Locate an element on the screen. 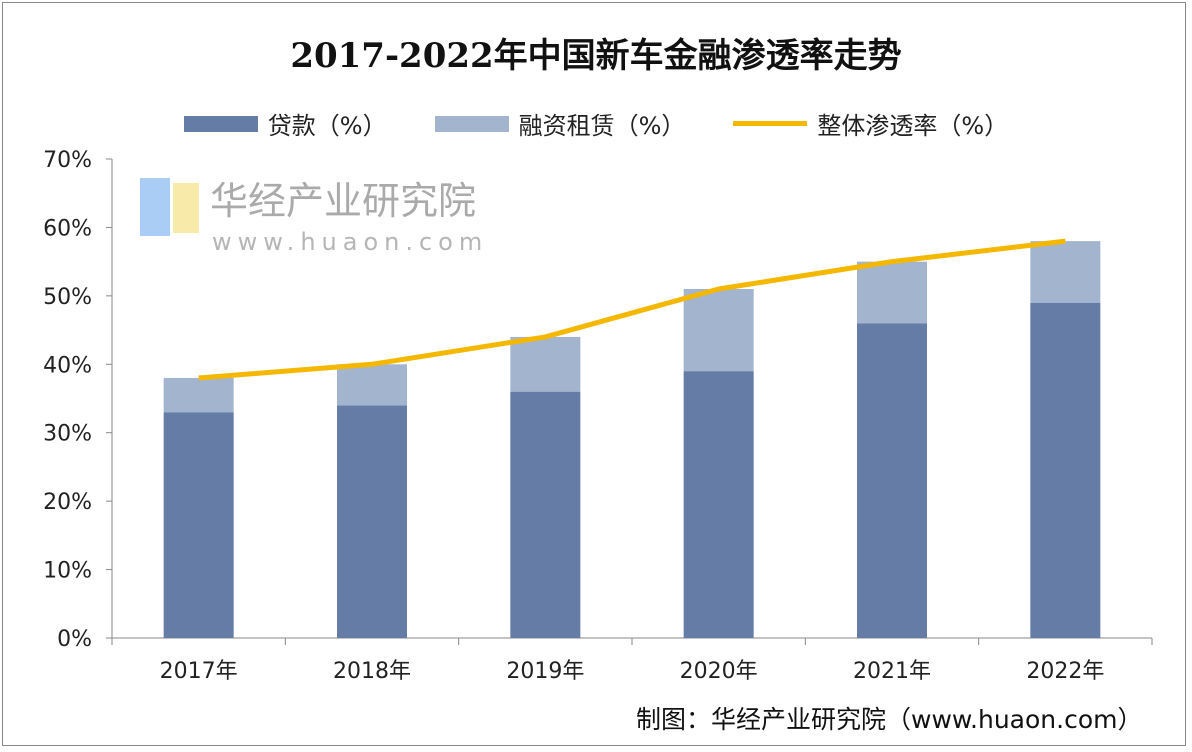 This screenshot has height=752, width=1192. bar-lease-2022年 is located at coordinates (1065, 272).